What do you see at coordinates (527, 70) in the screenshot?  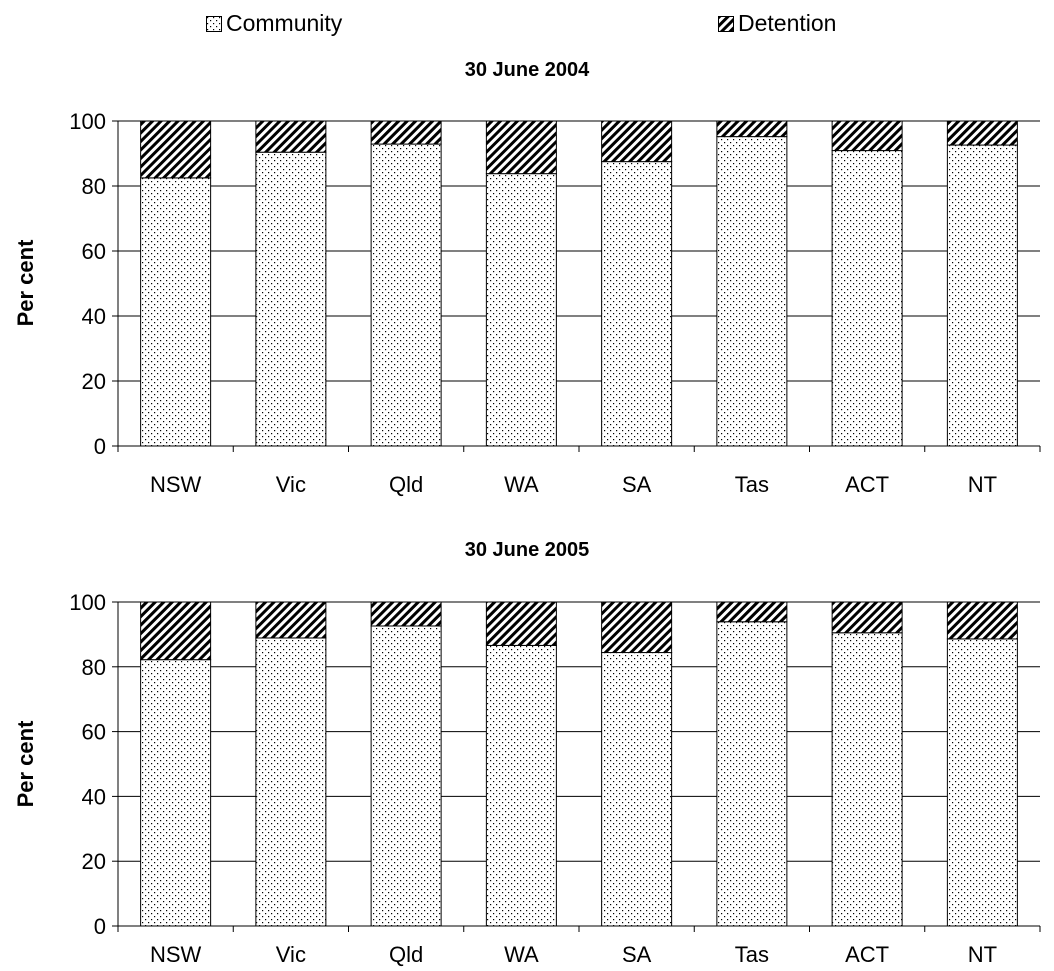 I see `chart-title: 30 June 2004` at bounding box center [527, 70].